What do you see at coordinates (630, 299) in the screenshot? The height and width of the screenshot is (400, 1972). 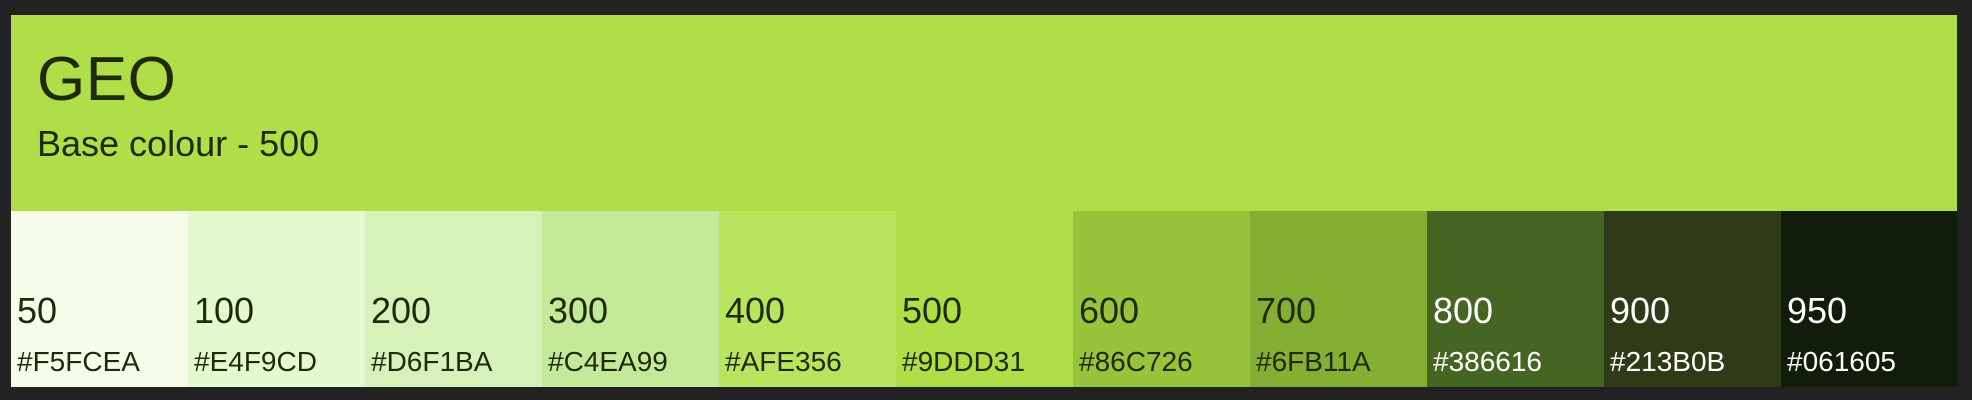 I see `swatch-300: 300 #C4EA99` at bounding box center [630, 299].